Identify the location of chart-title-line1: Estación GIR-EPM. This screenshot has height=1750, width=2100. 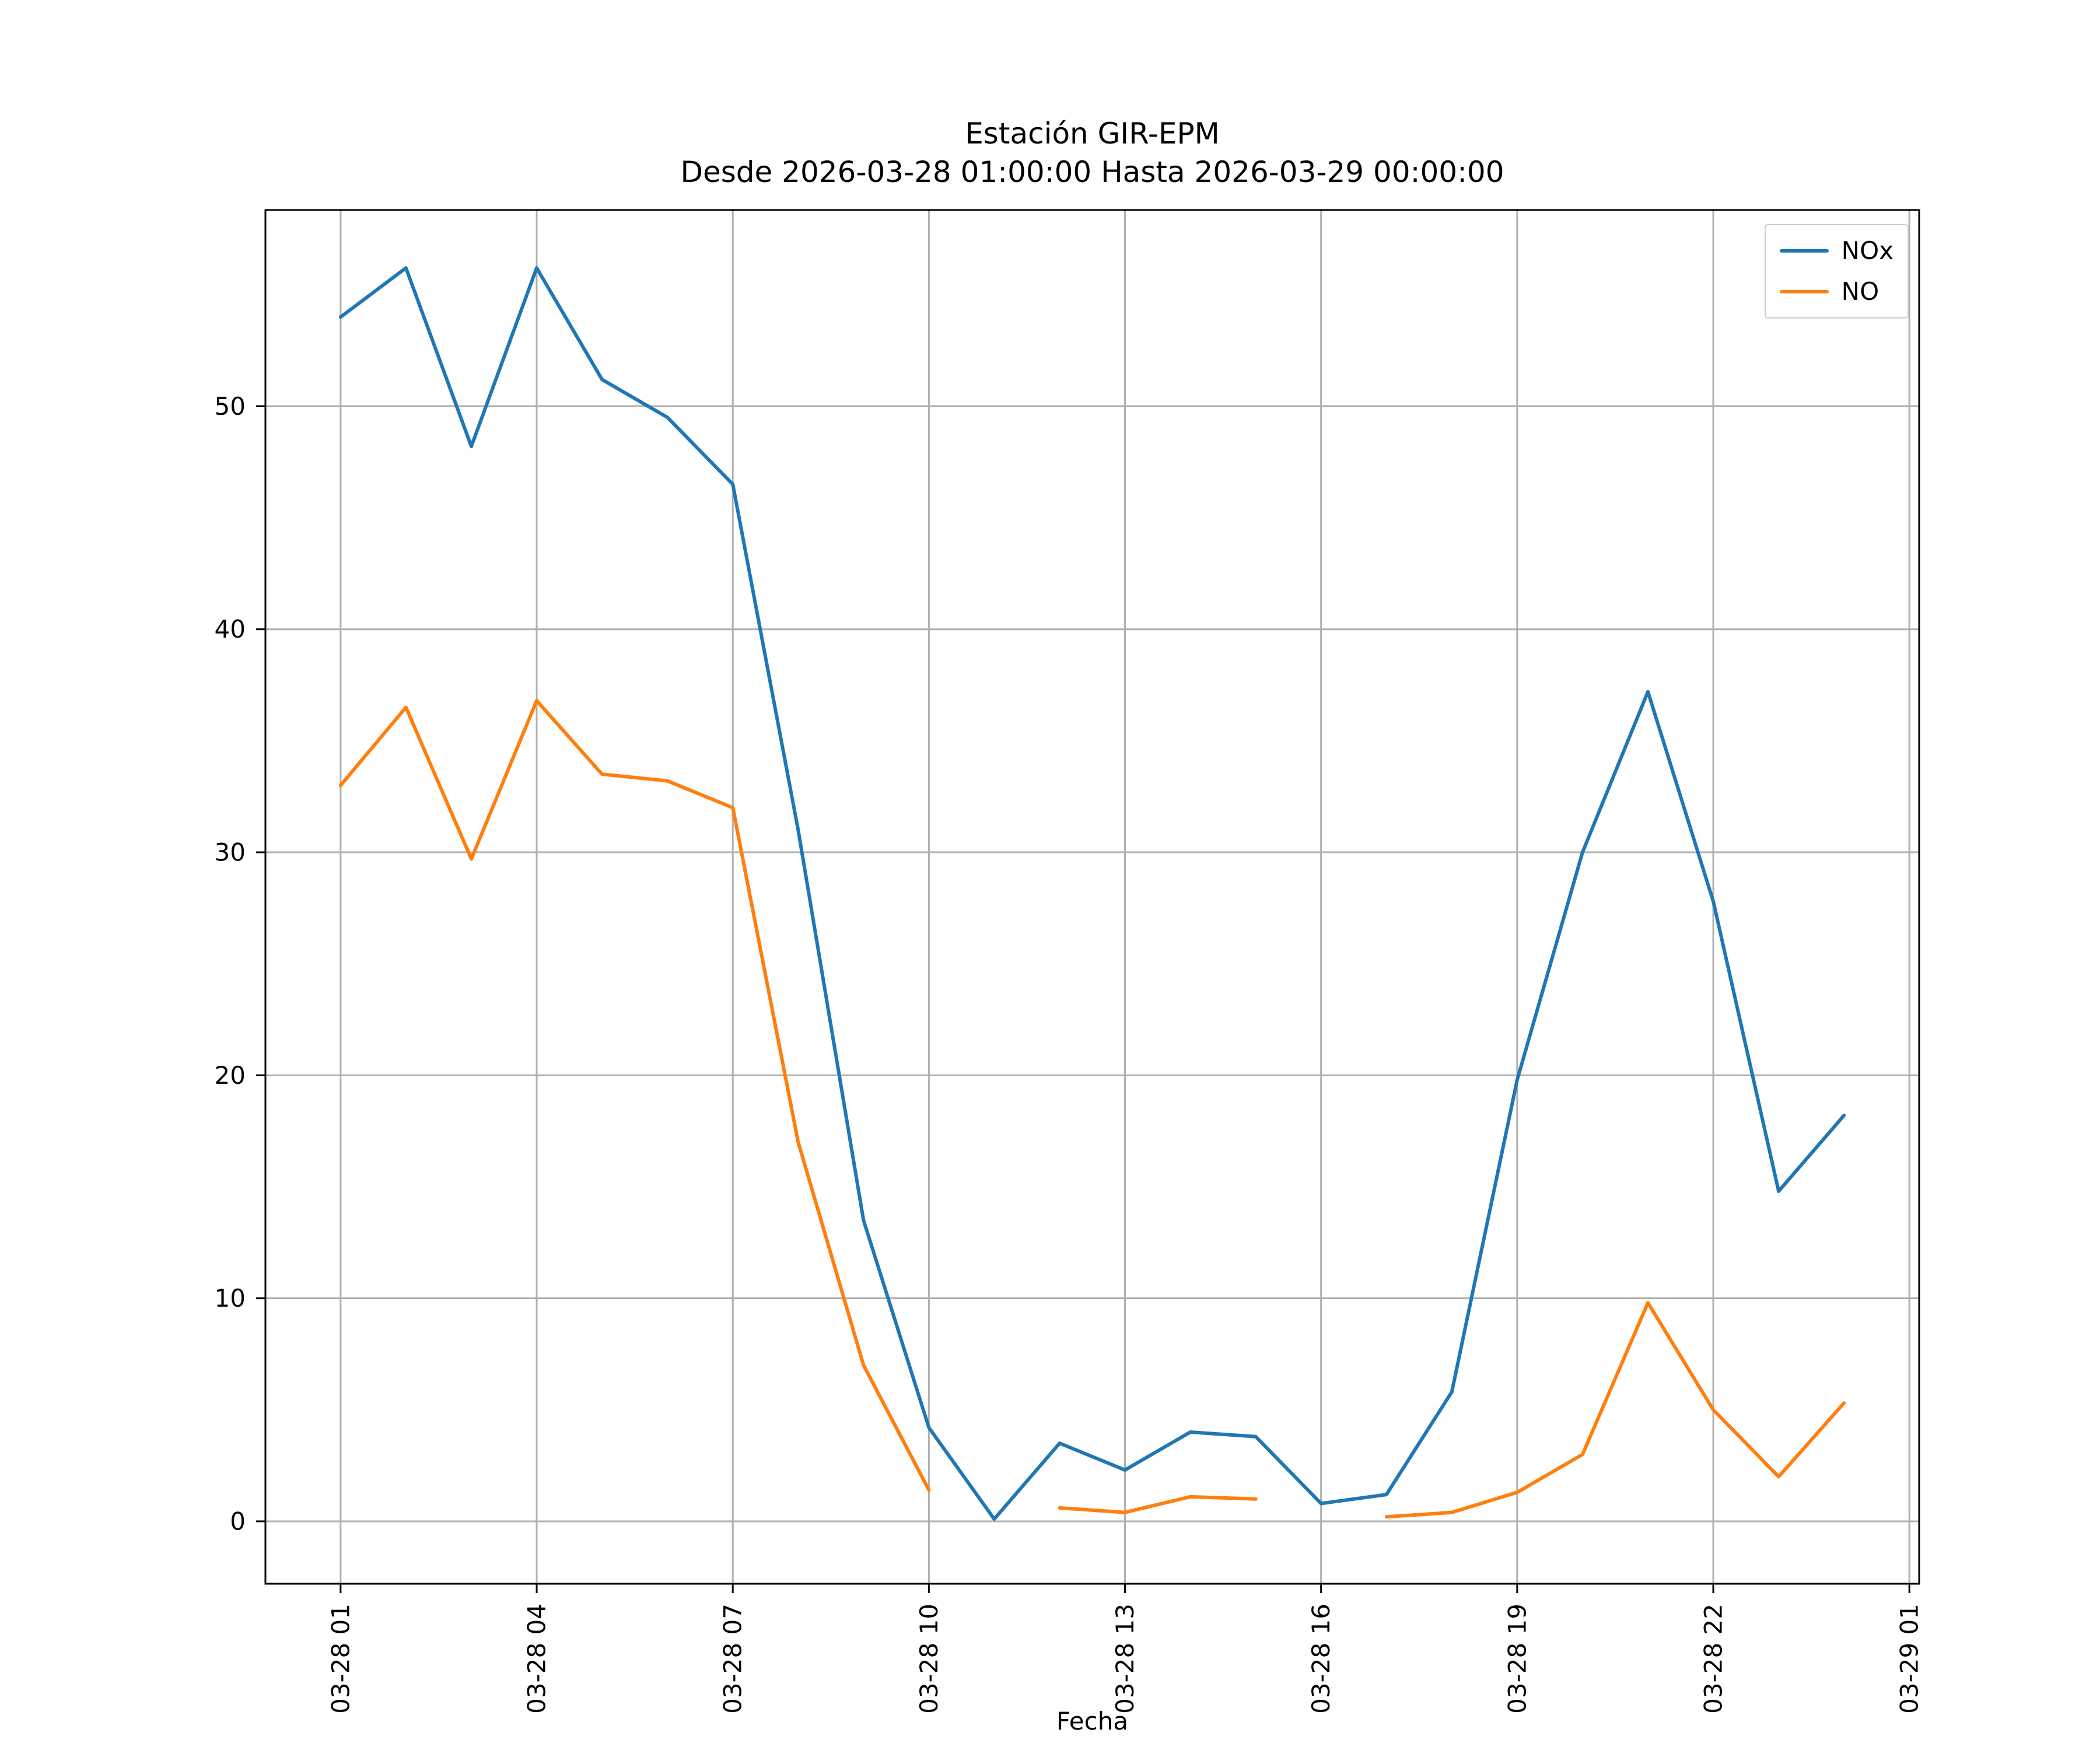
(1092, 133).